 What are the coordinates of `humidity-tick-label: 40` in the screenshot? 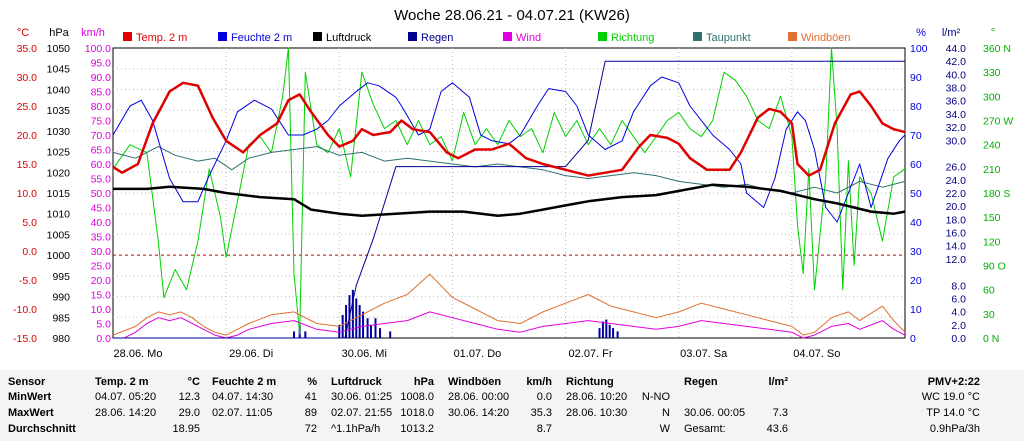 It's located at (916, 223).